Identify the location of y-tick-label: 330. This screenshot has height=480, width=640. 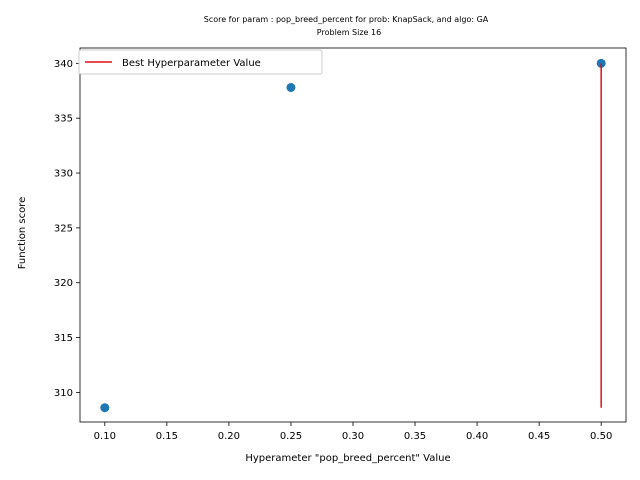
(63, 174).